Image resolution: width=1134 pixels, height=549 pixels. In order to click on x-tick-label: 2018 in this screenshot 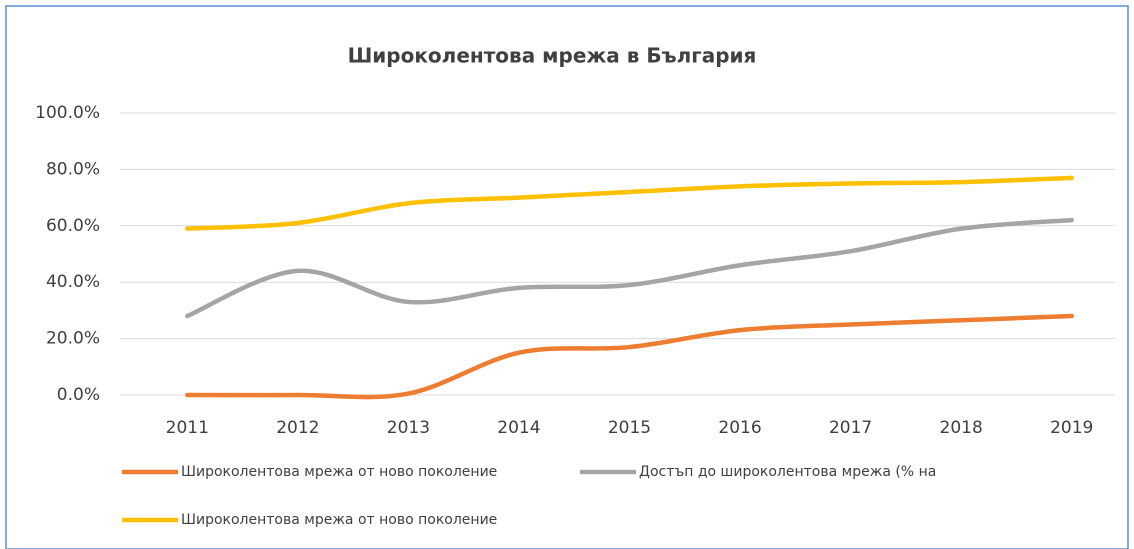, I will do `click(961, 428)`.